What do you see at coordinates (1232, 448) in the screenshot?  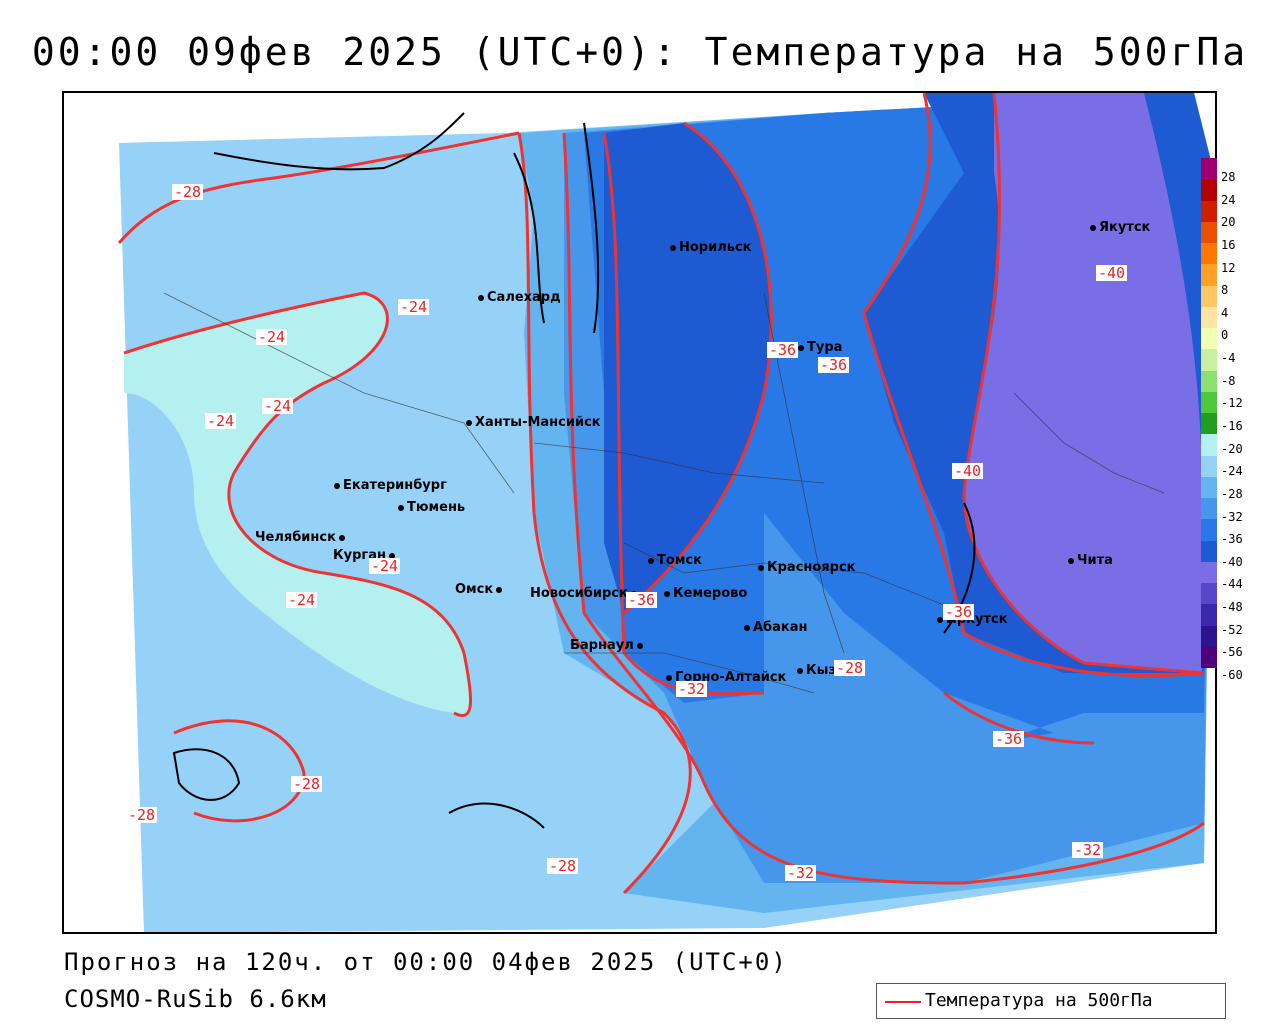 I see `colorbar-tick-label: -20` at bounding box center [1232, 448].